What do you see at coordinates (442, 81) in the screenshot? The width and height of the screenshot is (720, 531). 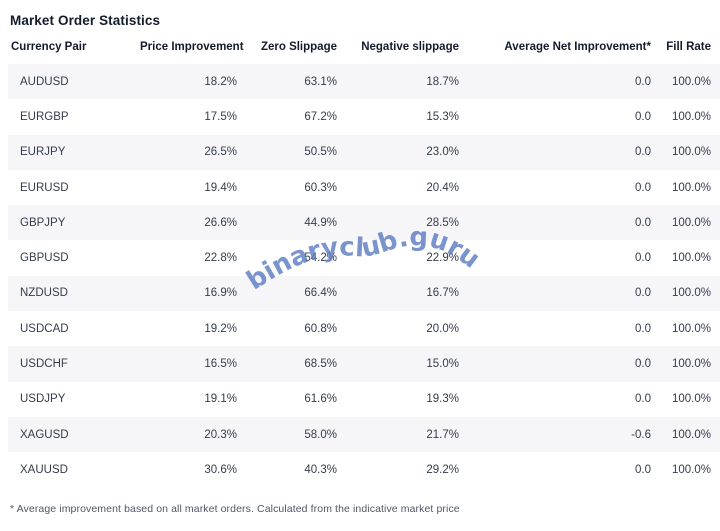 I see `cell-negative-slippage: 18.7%` at bounding box center [442, 81].